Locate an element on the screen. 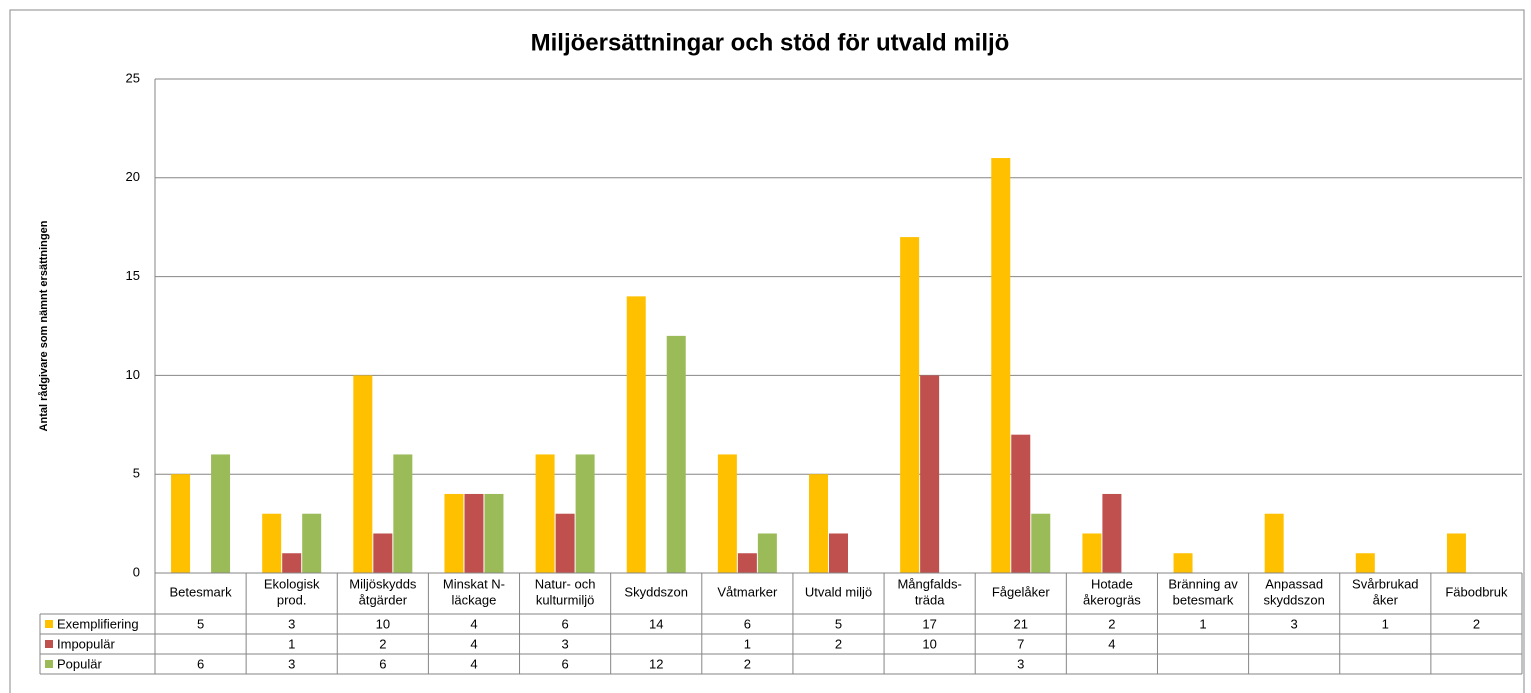 The height and width of the screenshot is (693, 1531). table-value: 14 is located at coordinates (656, 623).